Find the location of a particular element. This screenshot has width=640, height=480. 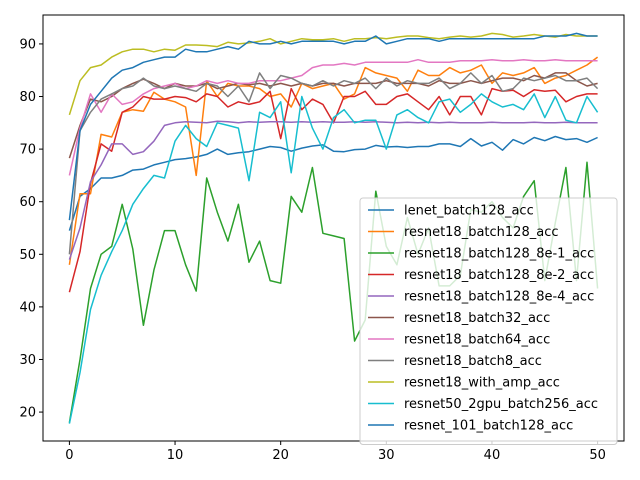

legend-label: resnet18_batch128_8e-4_acc is located at coordinates (499, 297).